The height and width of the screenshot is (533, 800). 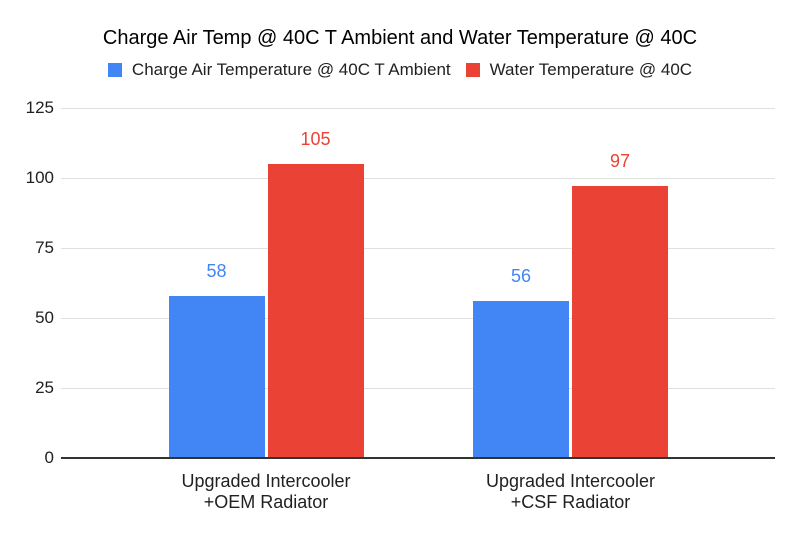 I want to click on x-axis-category-label-line: +CSF Radiator, so click(x=570, y=502).